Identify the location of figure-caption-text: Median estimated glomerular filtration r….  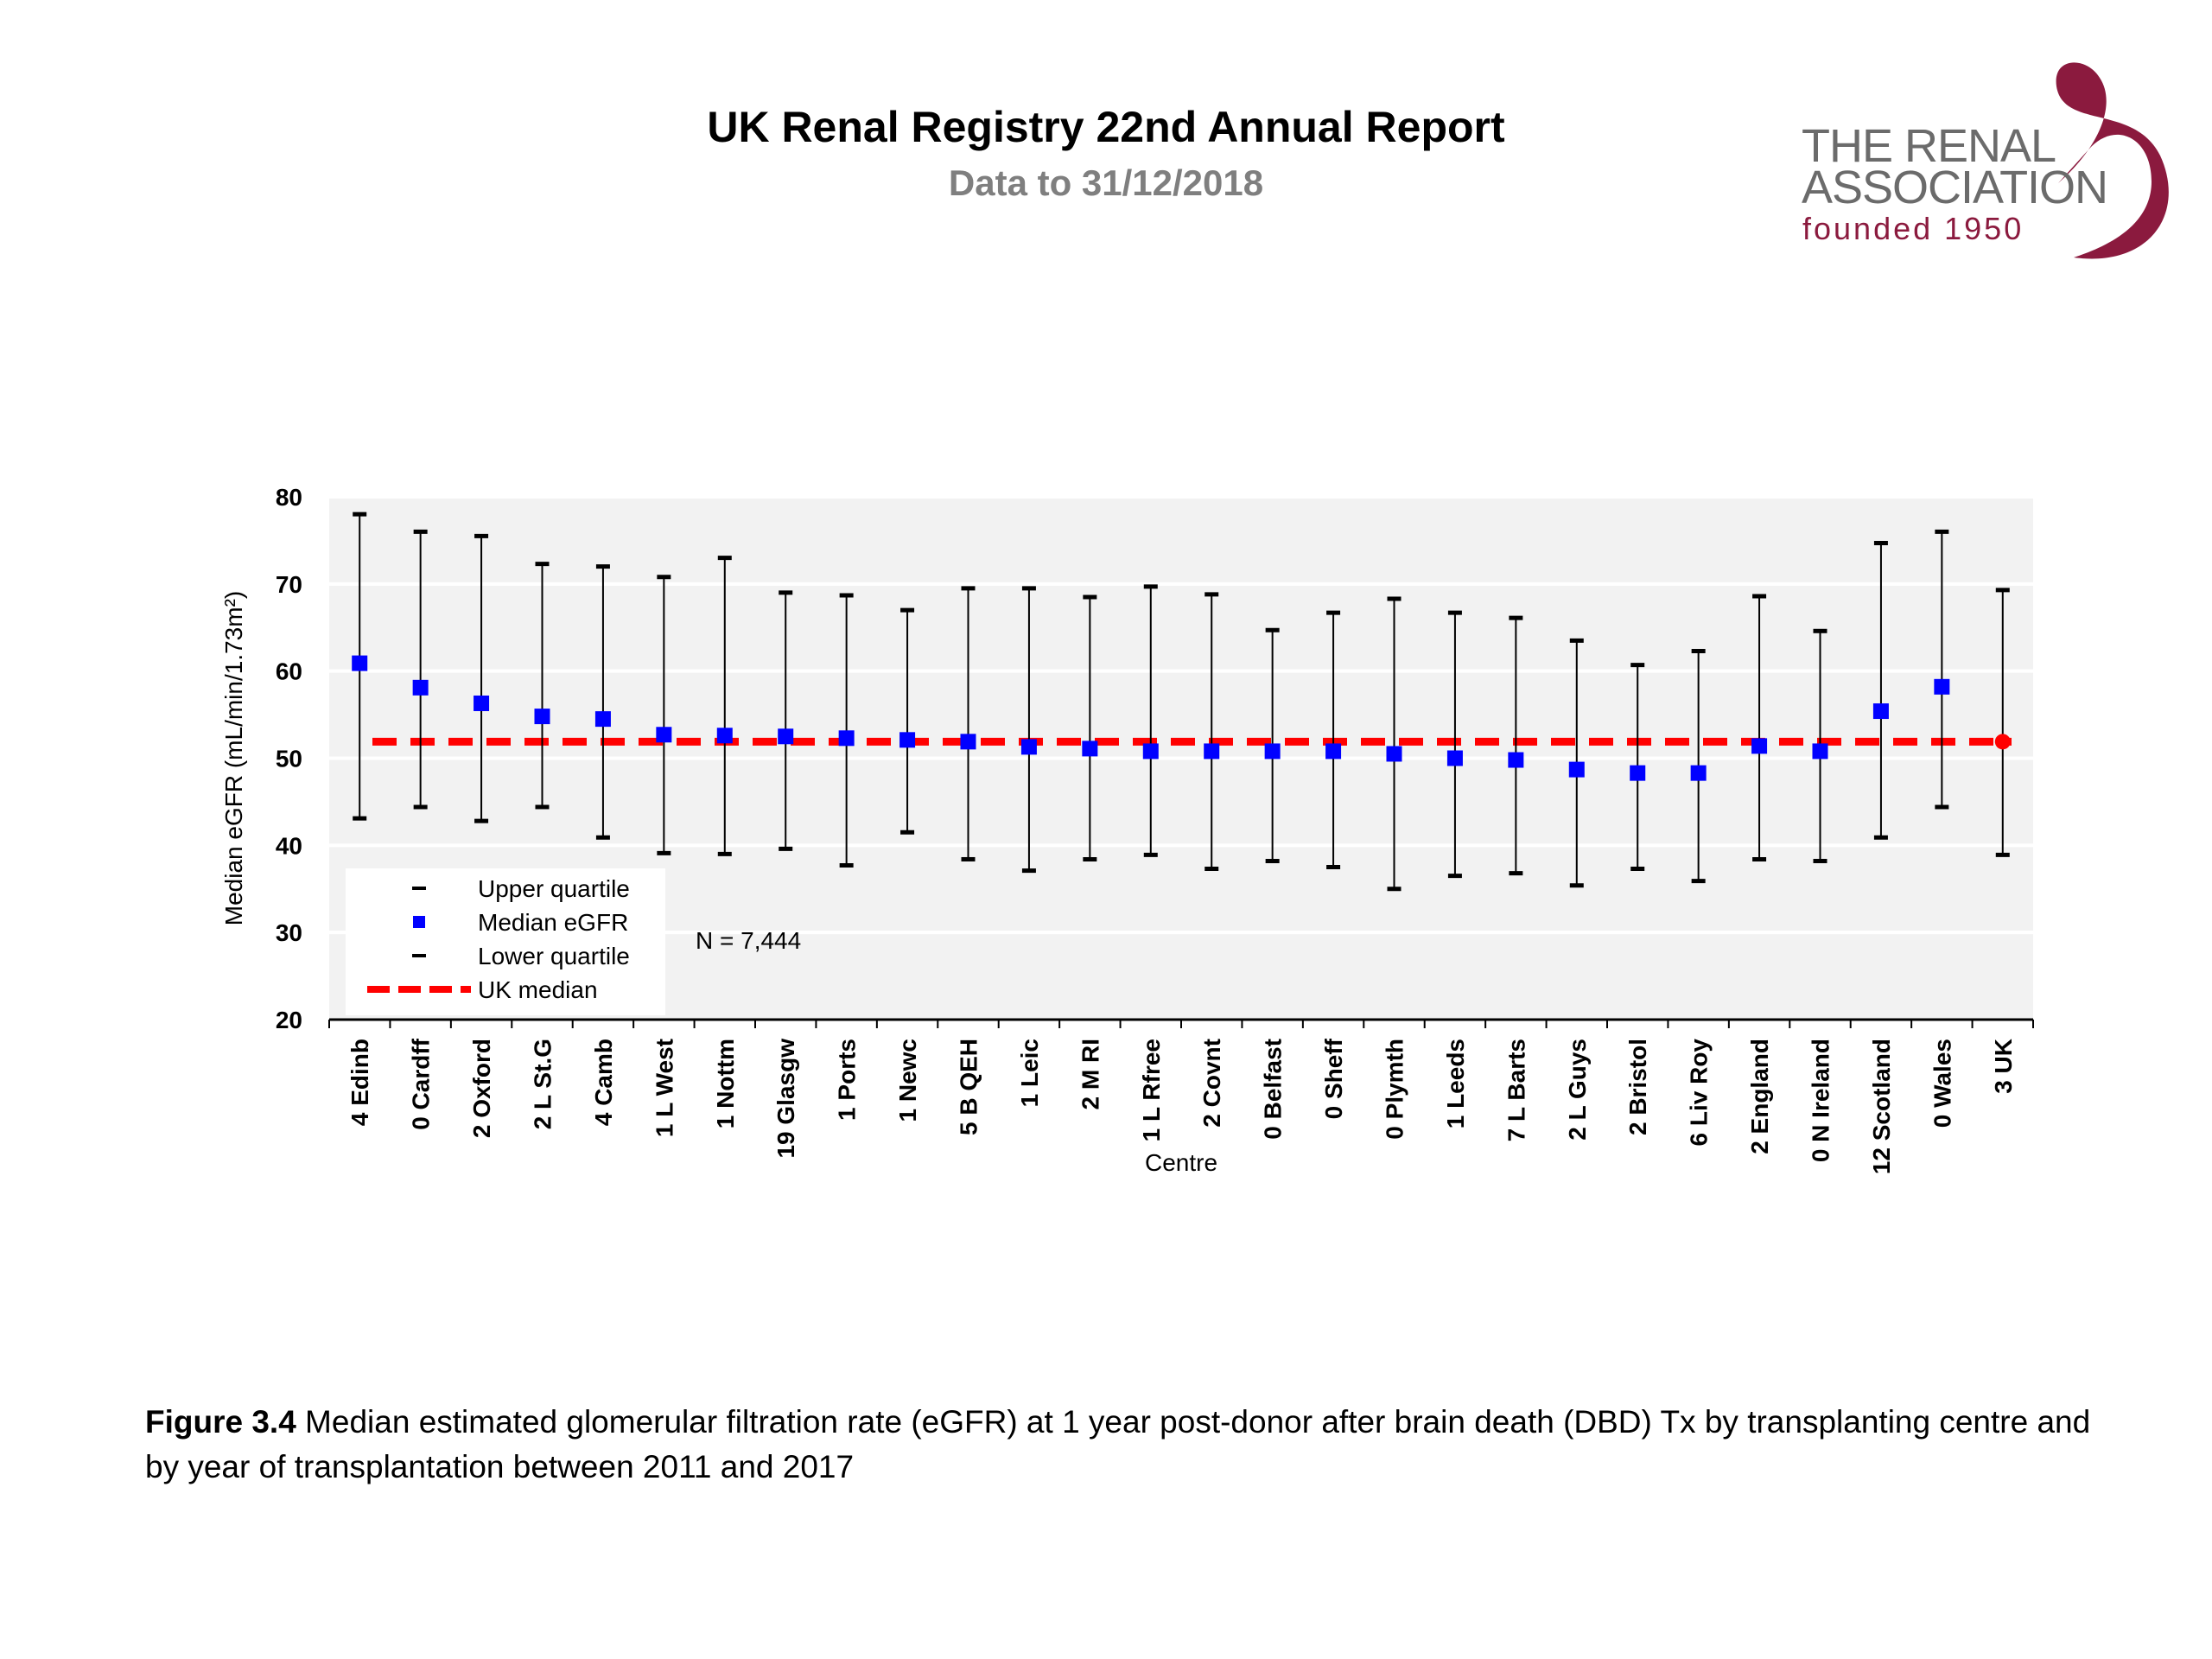
(1118, 1444).